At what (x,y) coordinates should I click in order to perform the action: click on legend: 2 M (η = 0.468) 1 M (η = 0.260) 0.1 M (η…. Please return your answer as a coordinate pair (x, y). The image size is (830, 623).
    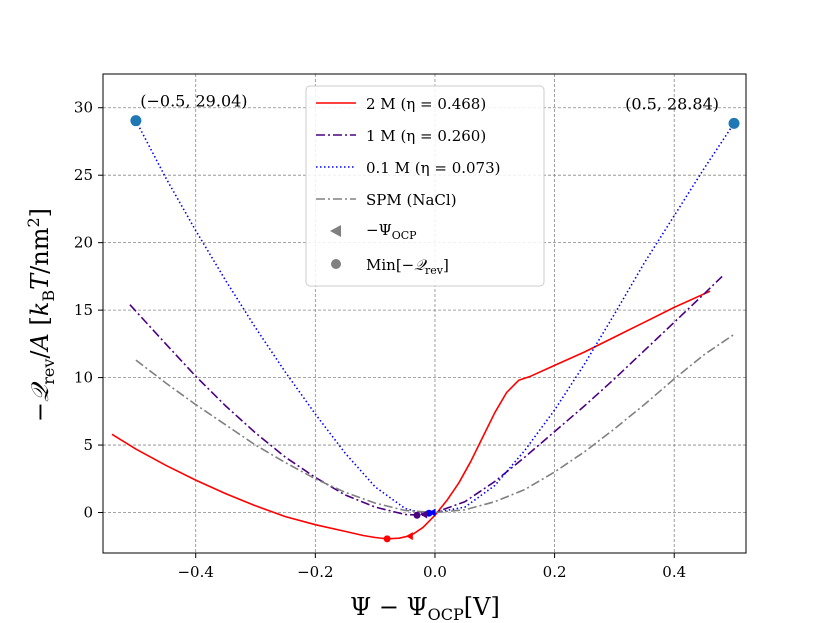
    Looking at the image, I should click on (425, 186).